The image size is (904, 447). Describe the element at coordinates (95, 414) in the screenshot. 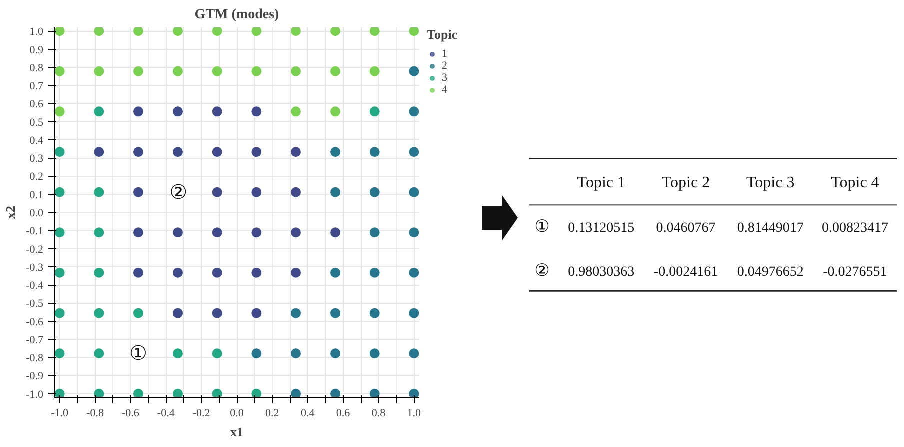

I see `x-tick-label: -0.8` at that location.